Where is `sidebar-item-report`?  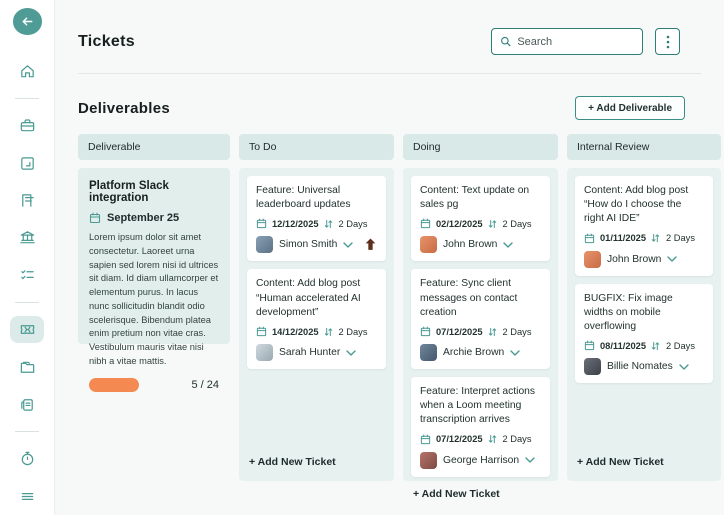
sidebar-item-report is located at coordinates (27, 200).